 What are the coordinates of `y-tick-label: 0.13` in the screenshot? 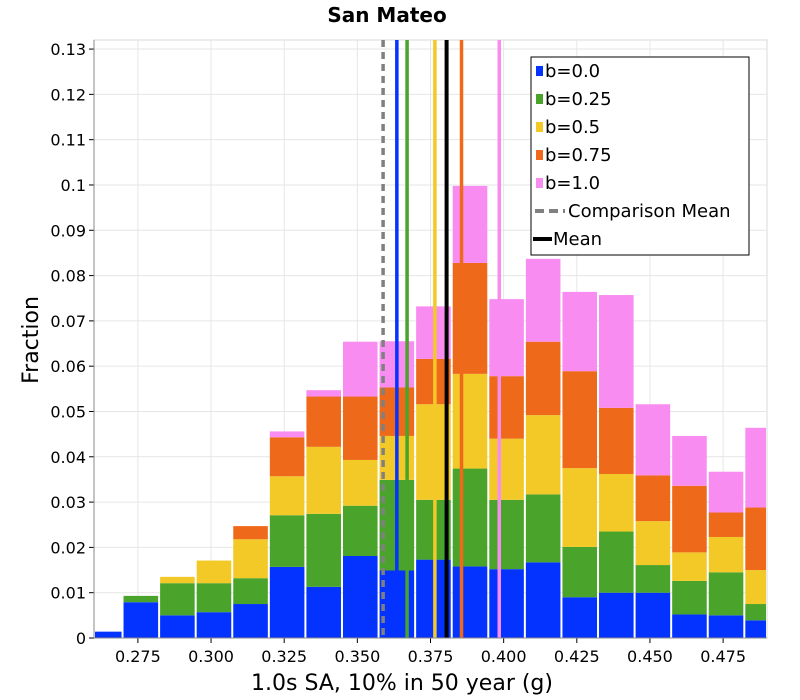 It's located at (68, 49).